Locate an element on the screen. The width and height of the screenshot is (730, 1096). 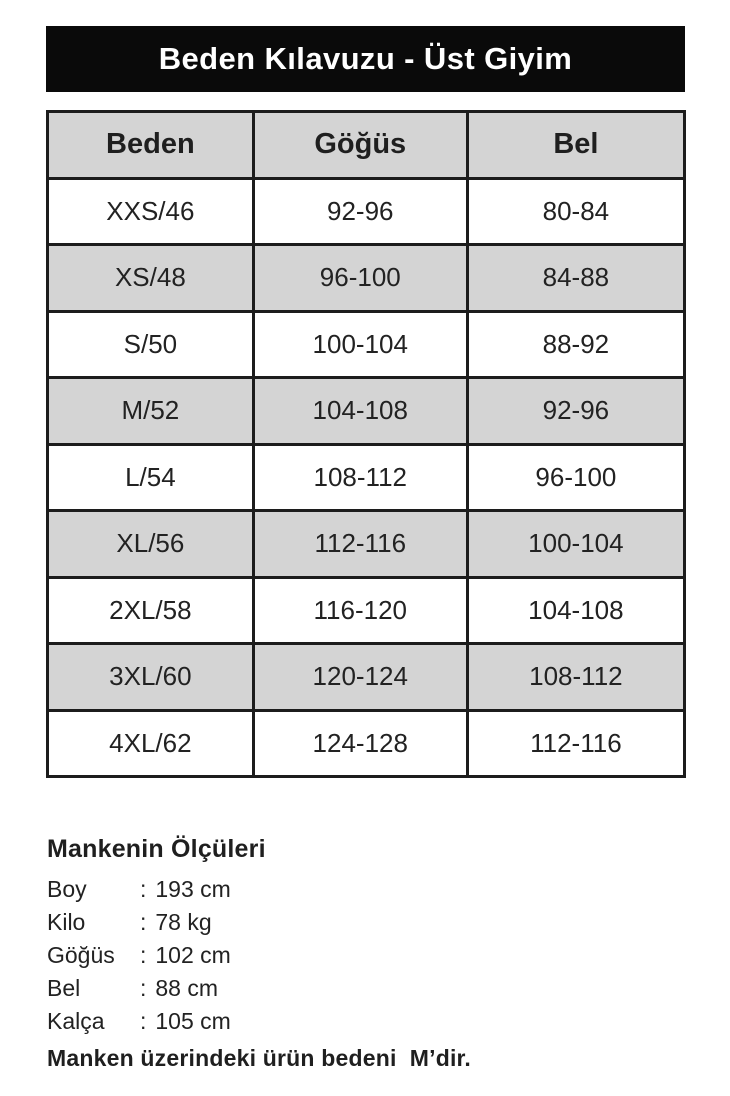
measurement-value: 193 cm is located at coordinates (193, 889).